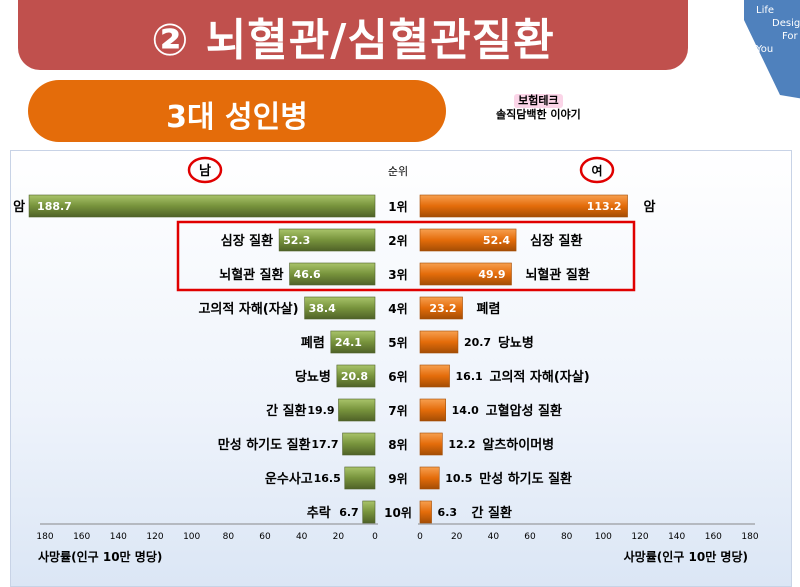 This screenshot has height=587, width=800. I want to click on female-category-label: 알츠하이머병, so click(518, 445).